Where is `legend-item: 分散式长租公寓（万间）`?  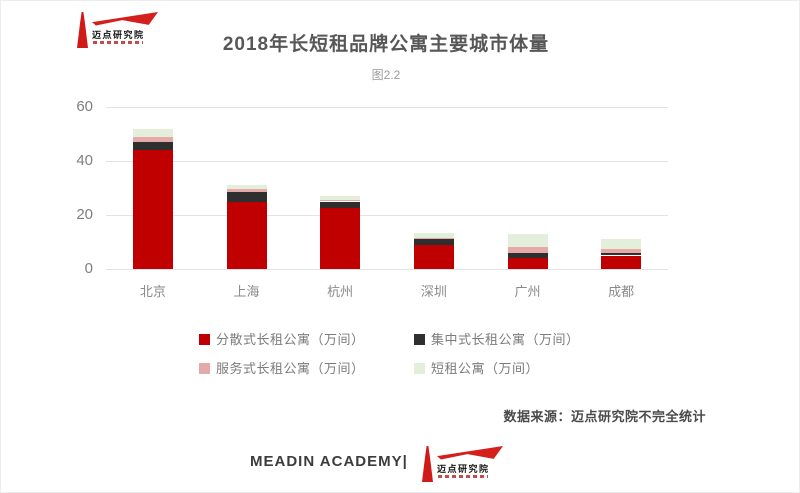
legend-item: 分散式长租公寓（万间） is located at coordinates (282, 338).